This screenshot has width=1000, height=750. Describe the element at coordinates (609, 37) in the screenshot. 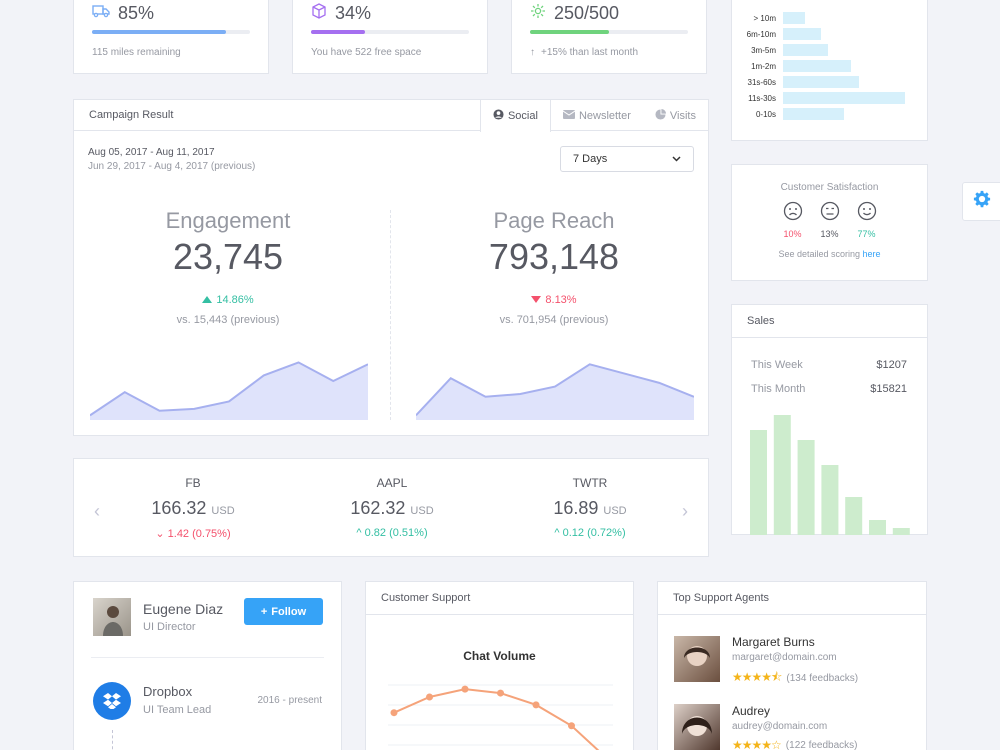

I see `stat-card-tasks: 250/500 ↑ +15% than last month` at that location.